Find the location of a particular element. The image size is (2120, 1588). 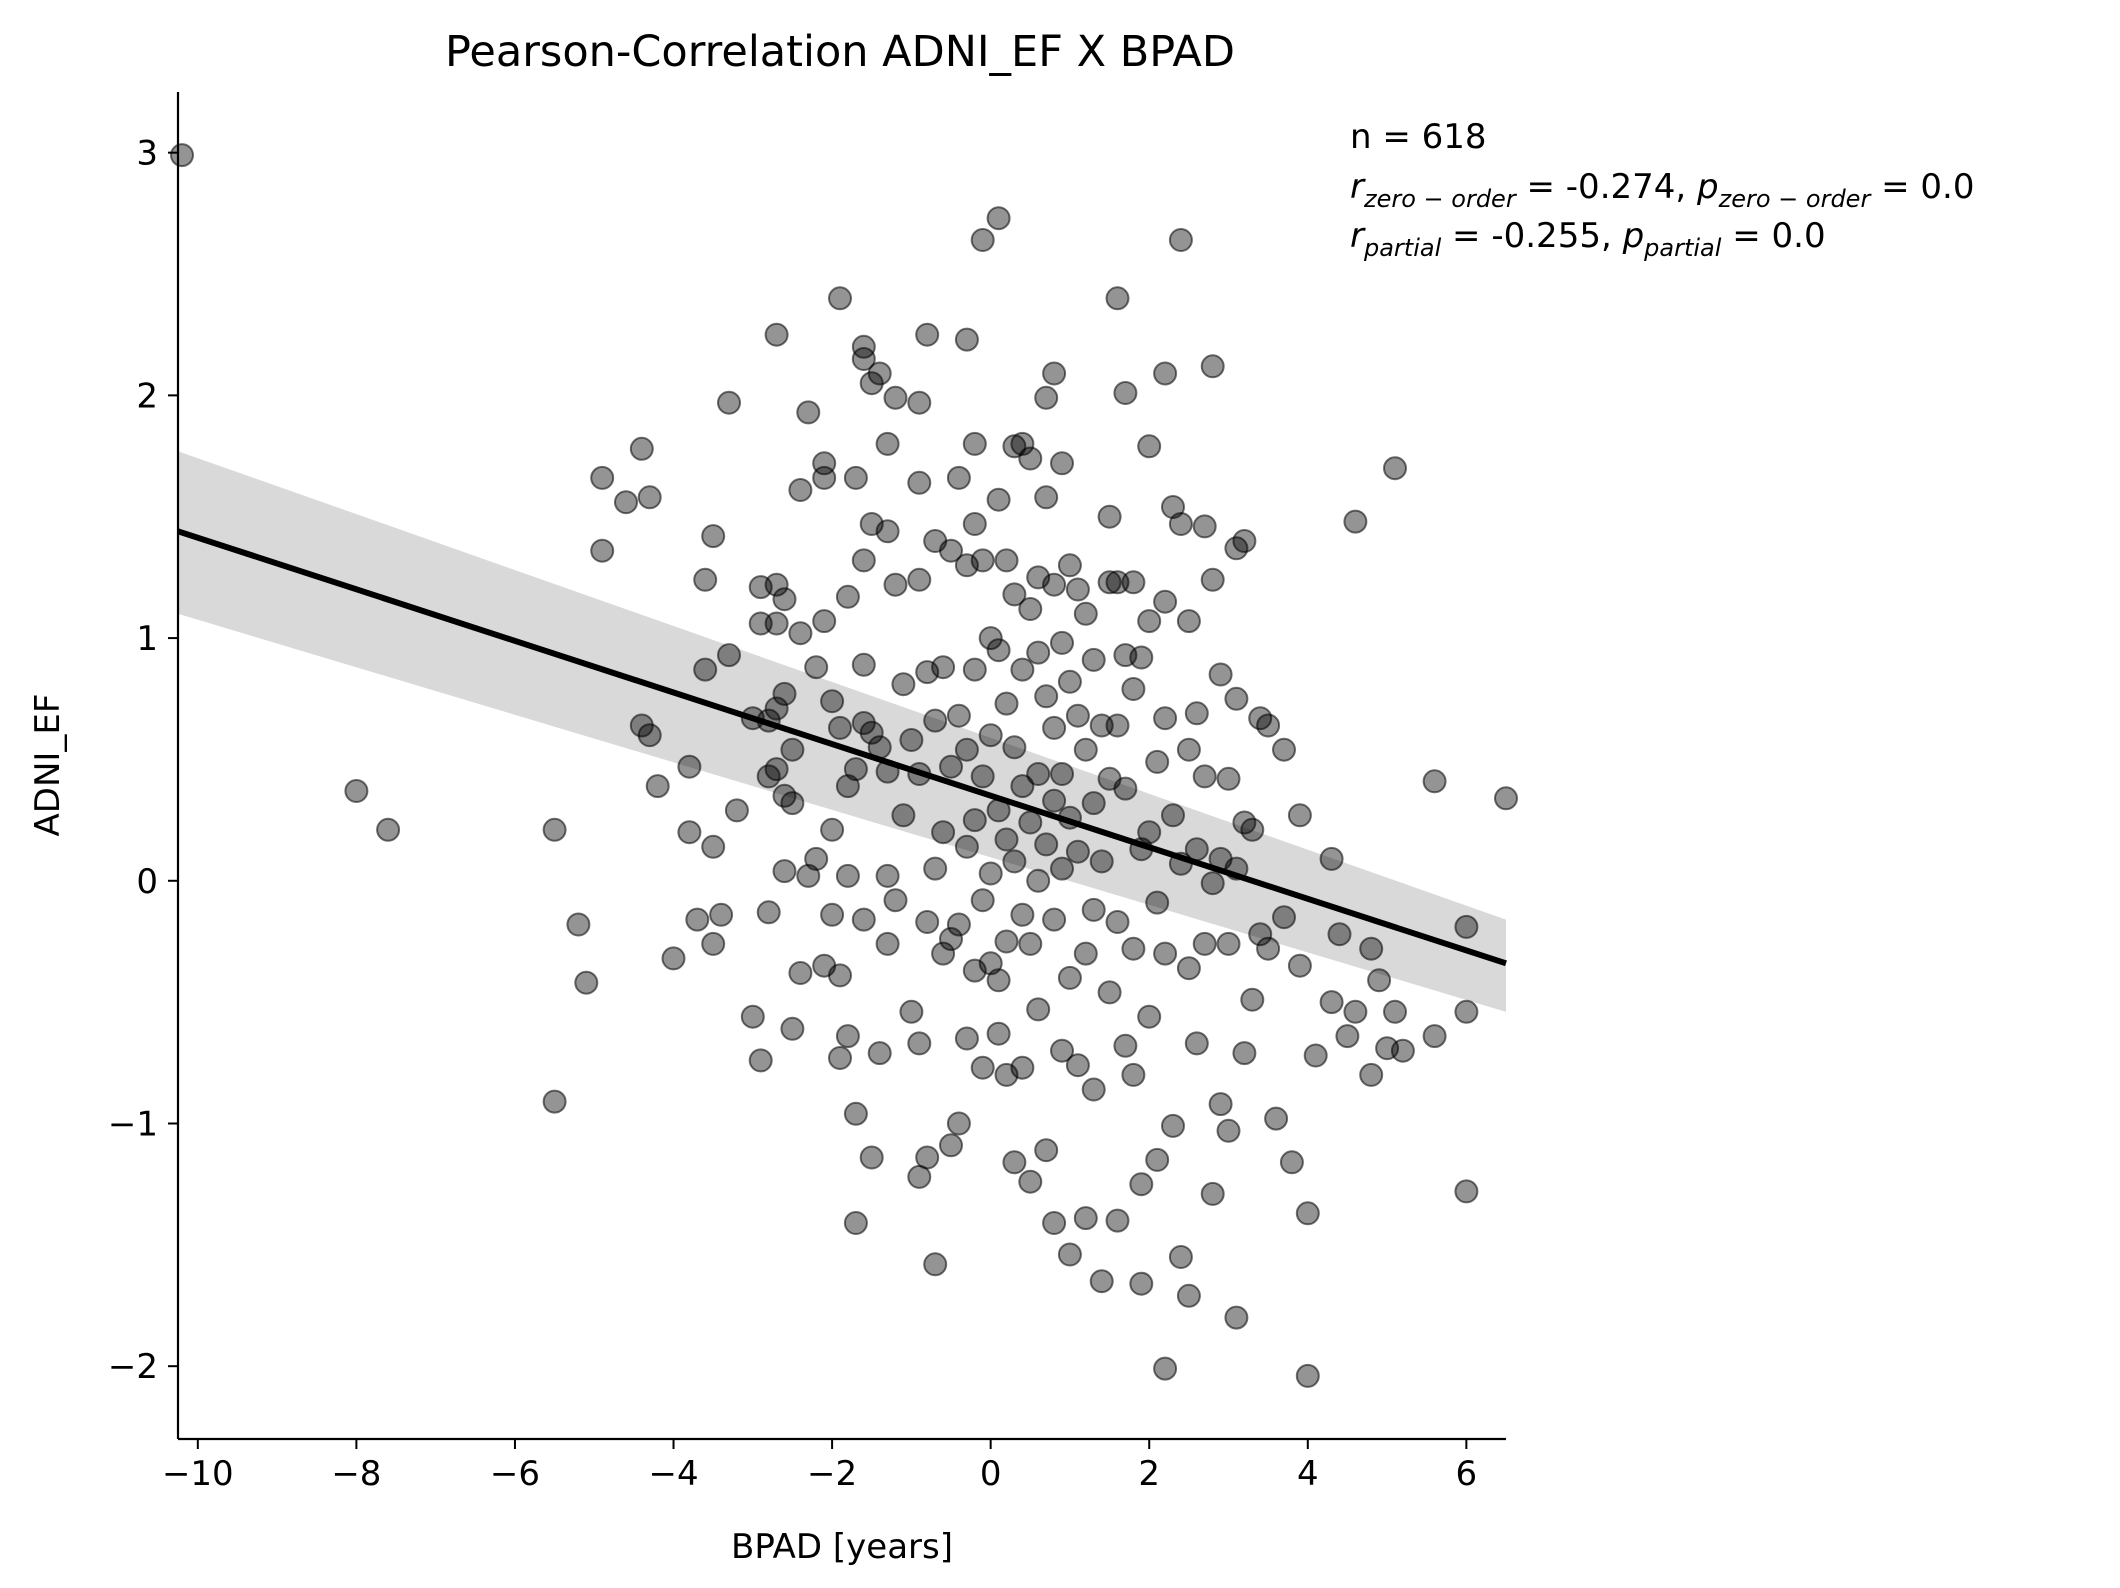

y-axis-label: ADNI_EF is located at coordinates (48, 765).